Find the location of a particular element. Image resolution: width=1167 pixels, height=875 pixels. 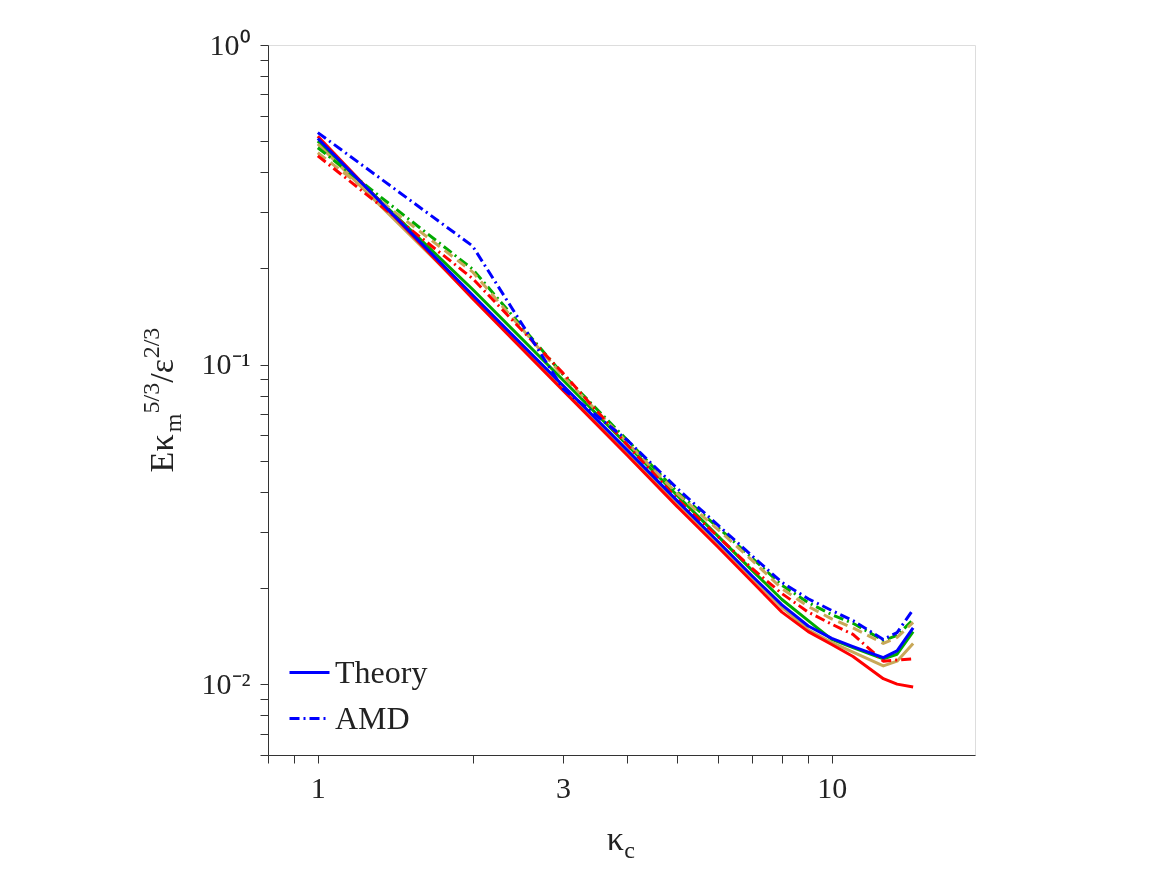

x-tick-label: 10 is located at coordinates (832, 787).